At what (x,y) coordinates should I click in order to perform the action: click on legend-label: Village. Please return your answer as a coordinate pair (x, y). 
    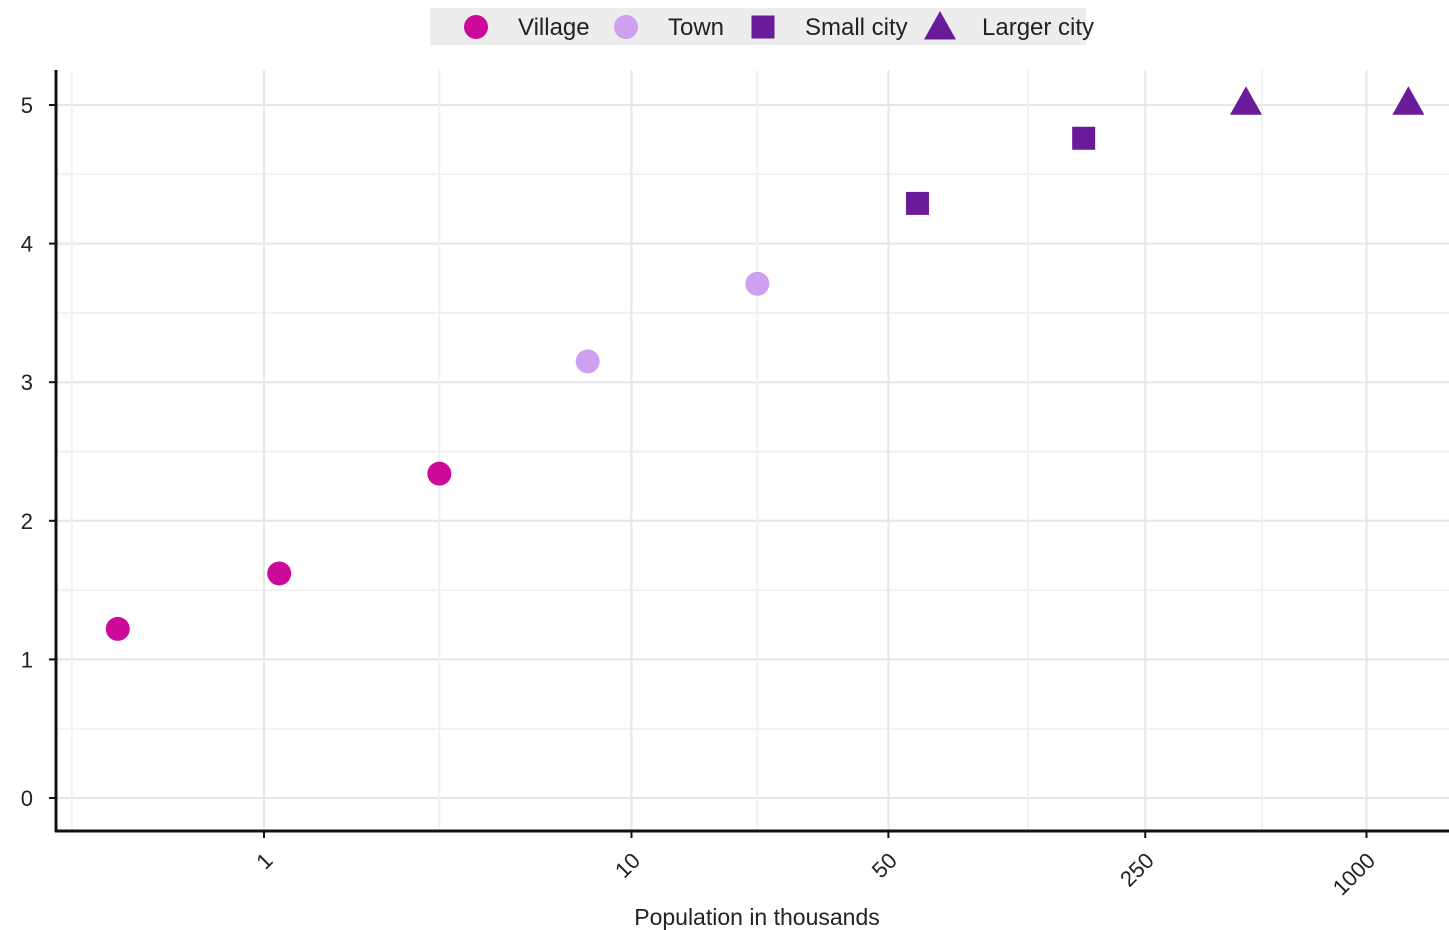
    Looking at the image, I should click on (554, 27).